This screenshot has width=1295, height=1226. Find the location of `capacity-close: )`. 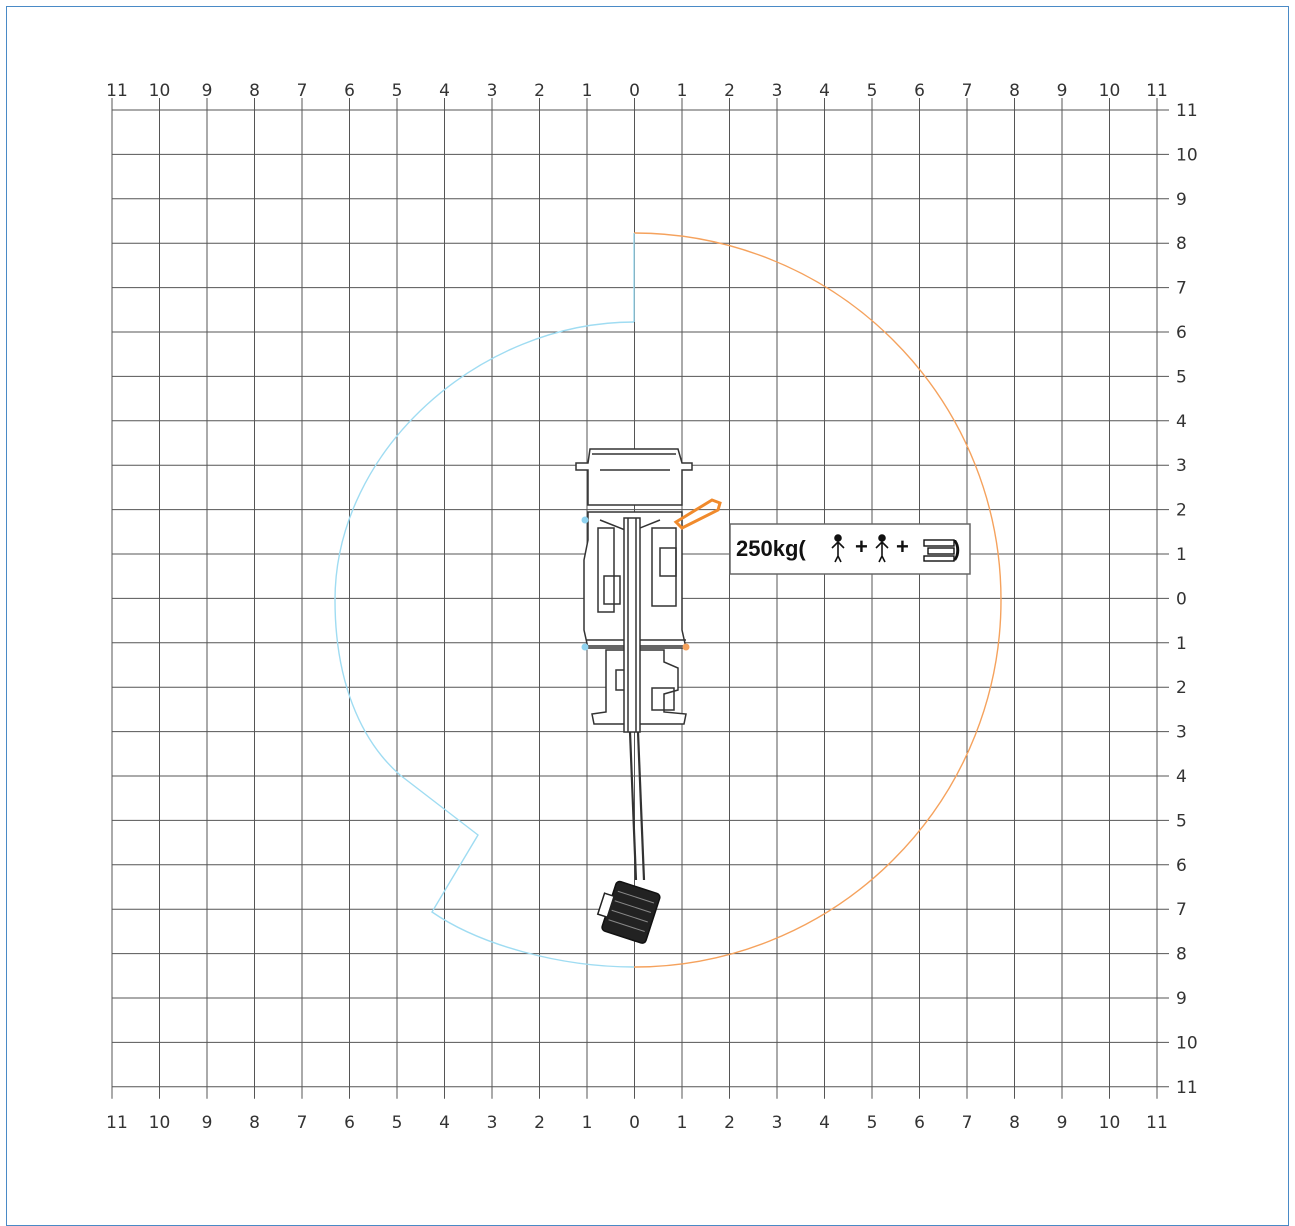

capacity-close: ) is located at coordinates (956, 548).